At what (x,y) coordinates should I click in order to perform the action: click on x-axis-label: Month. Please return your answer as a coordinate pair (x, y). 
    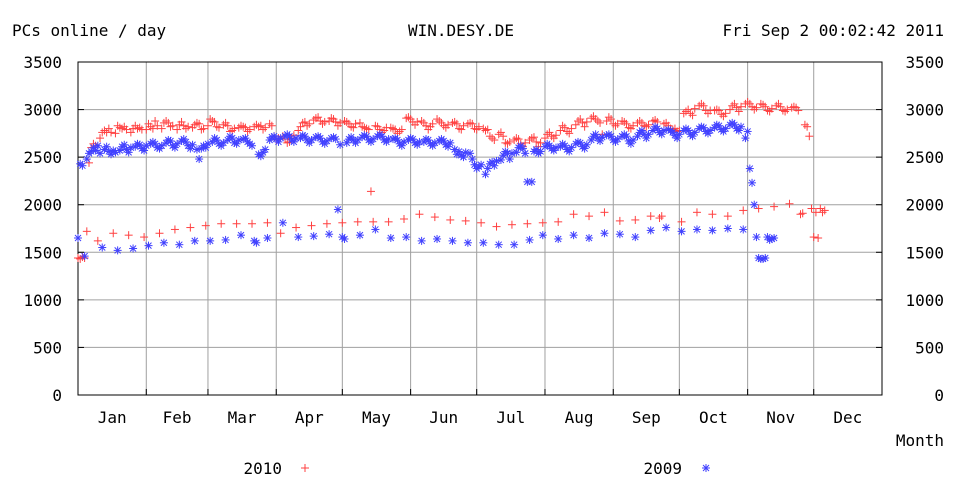
    Looking at the image, I should click on (920, 440).